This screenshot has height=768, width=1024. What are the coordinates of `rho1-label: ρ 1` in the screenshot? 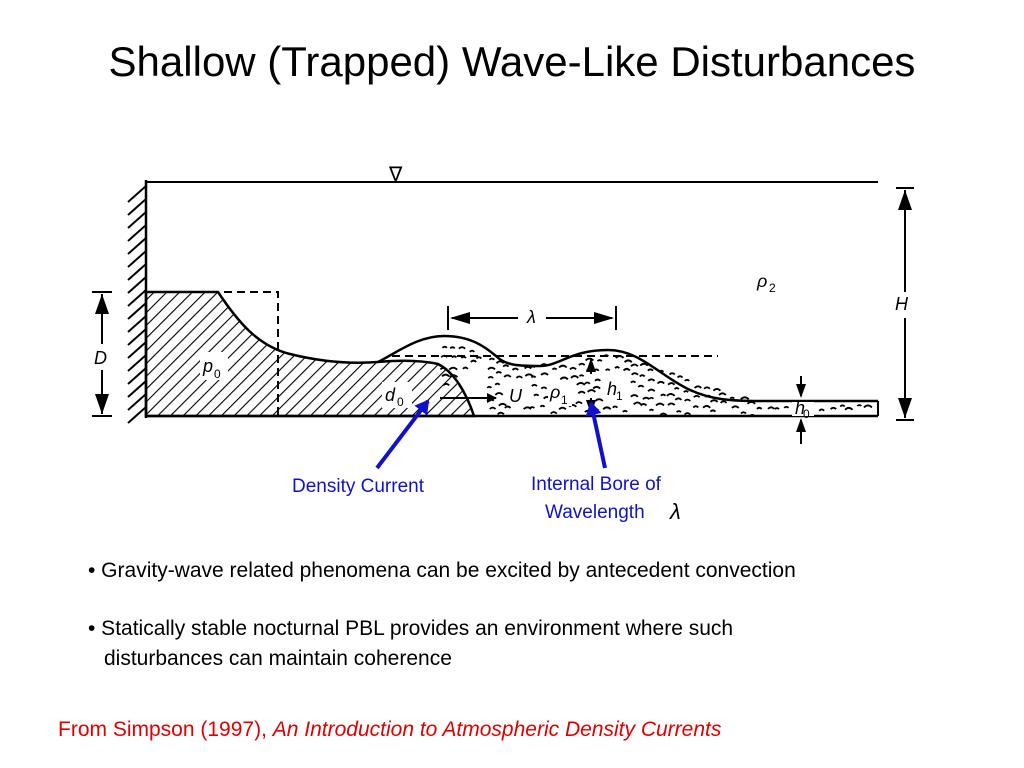 It's located at (560, 393).